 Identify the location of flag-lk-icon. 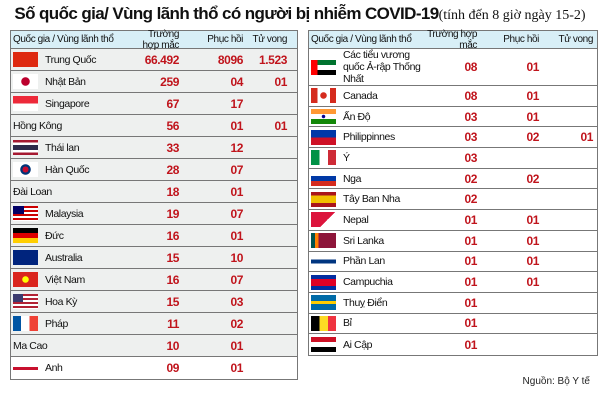
(323, 241).